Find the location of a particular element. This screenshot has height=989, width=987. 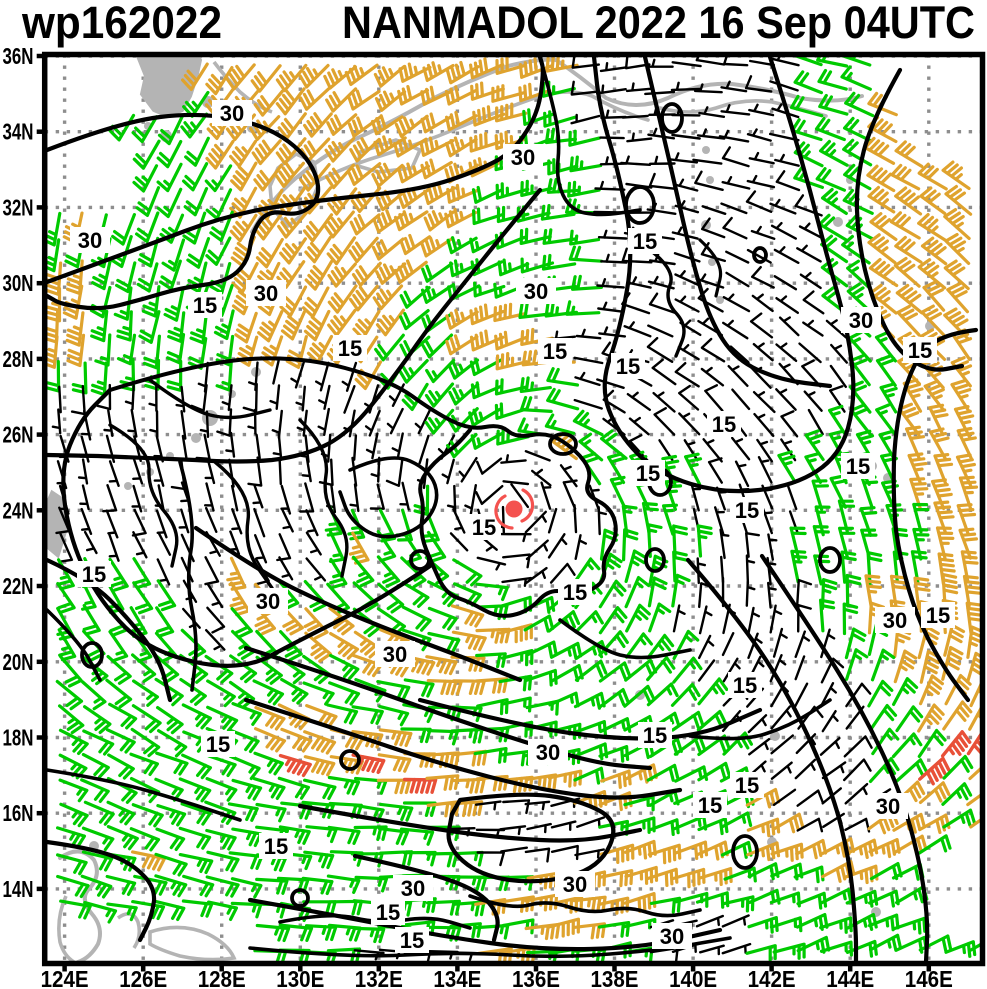

svg-text: 20N is located at coordinates (18, 662).